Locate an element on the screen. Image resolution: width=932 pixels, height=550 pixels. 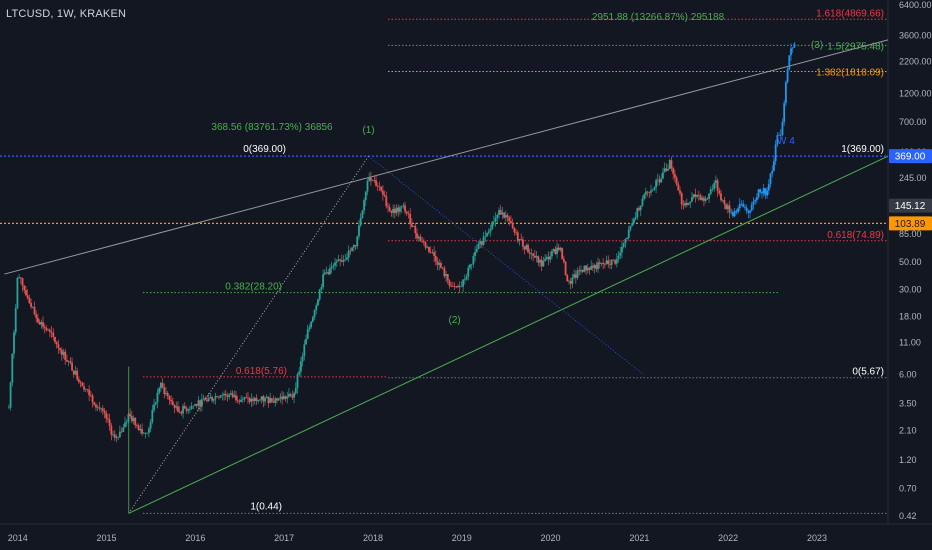
time-tick-label: 2020 is located at coordinates (551, 538).